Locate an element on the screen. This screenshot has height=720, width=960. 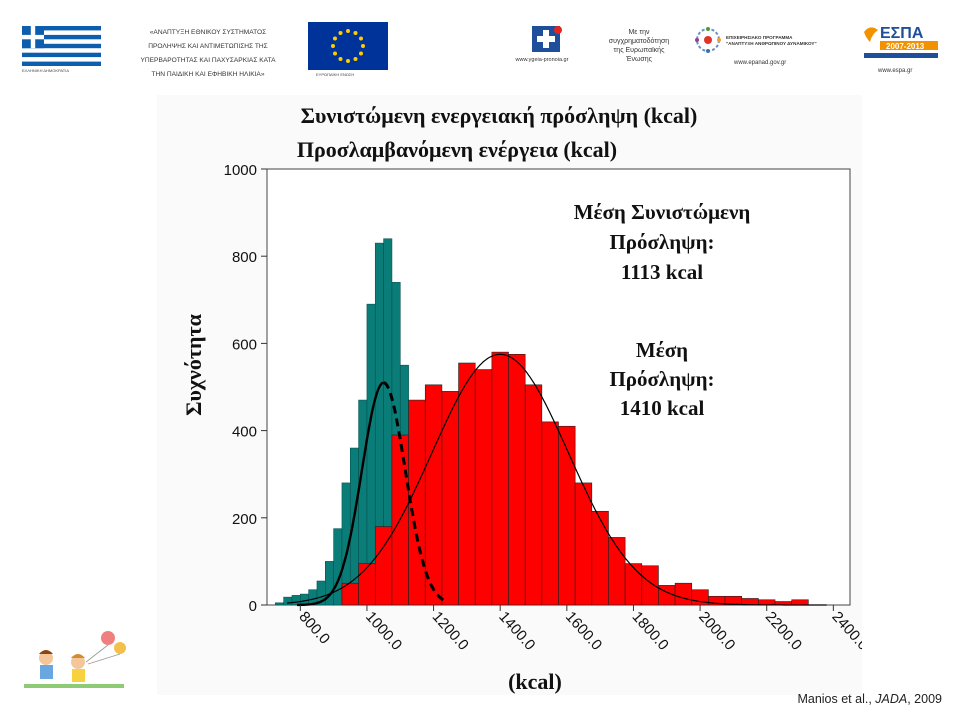
y-tick-label: 800 is located at coordinates (244, 257).